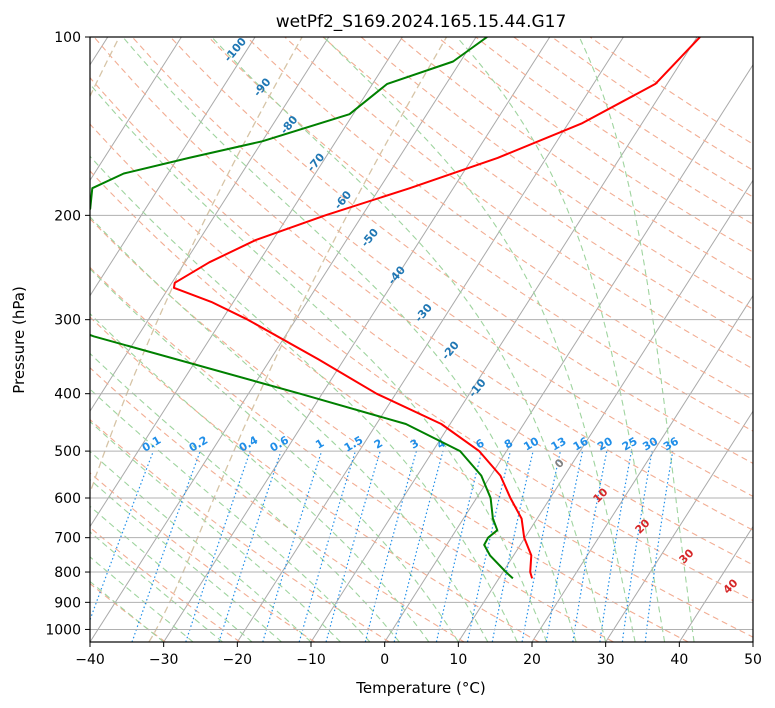 The width and height of the screenshot is (775, 708). Describe the element at coordinates (67, 573) in the screenshot. I see `y-tick-label: 800` at that location.